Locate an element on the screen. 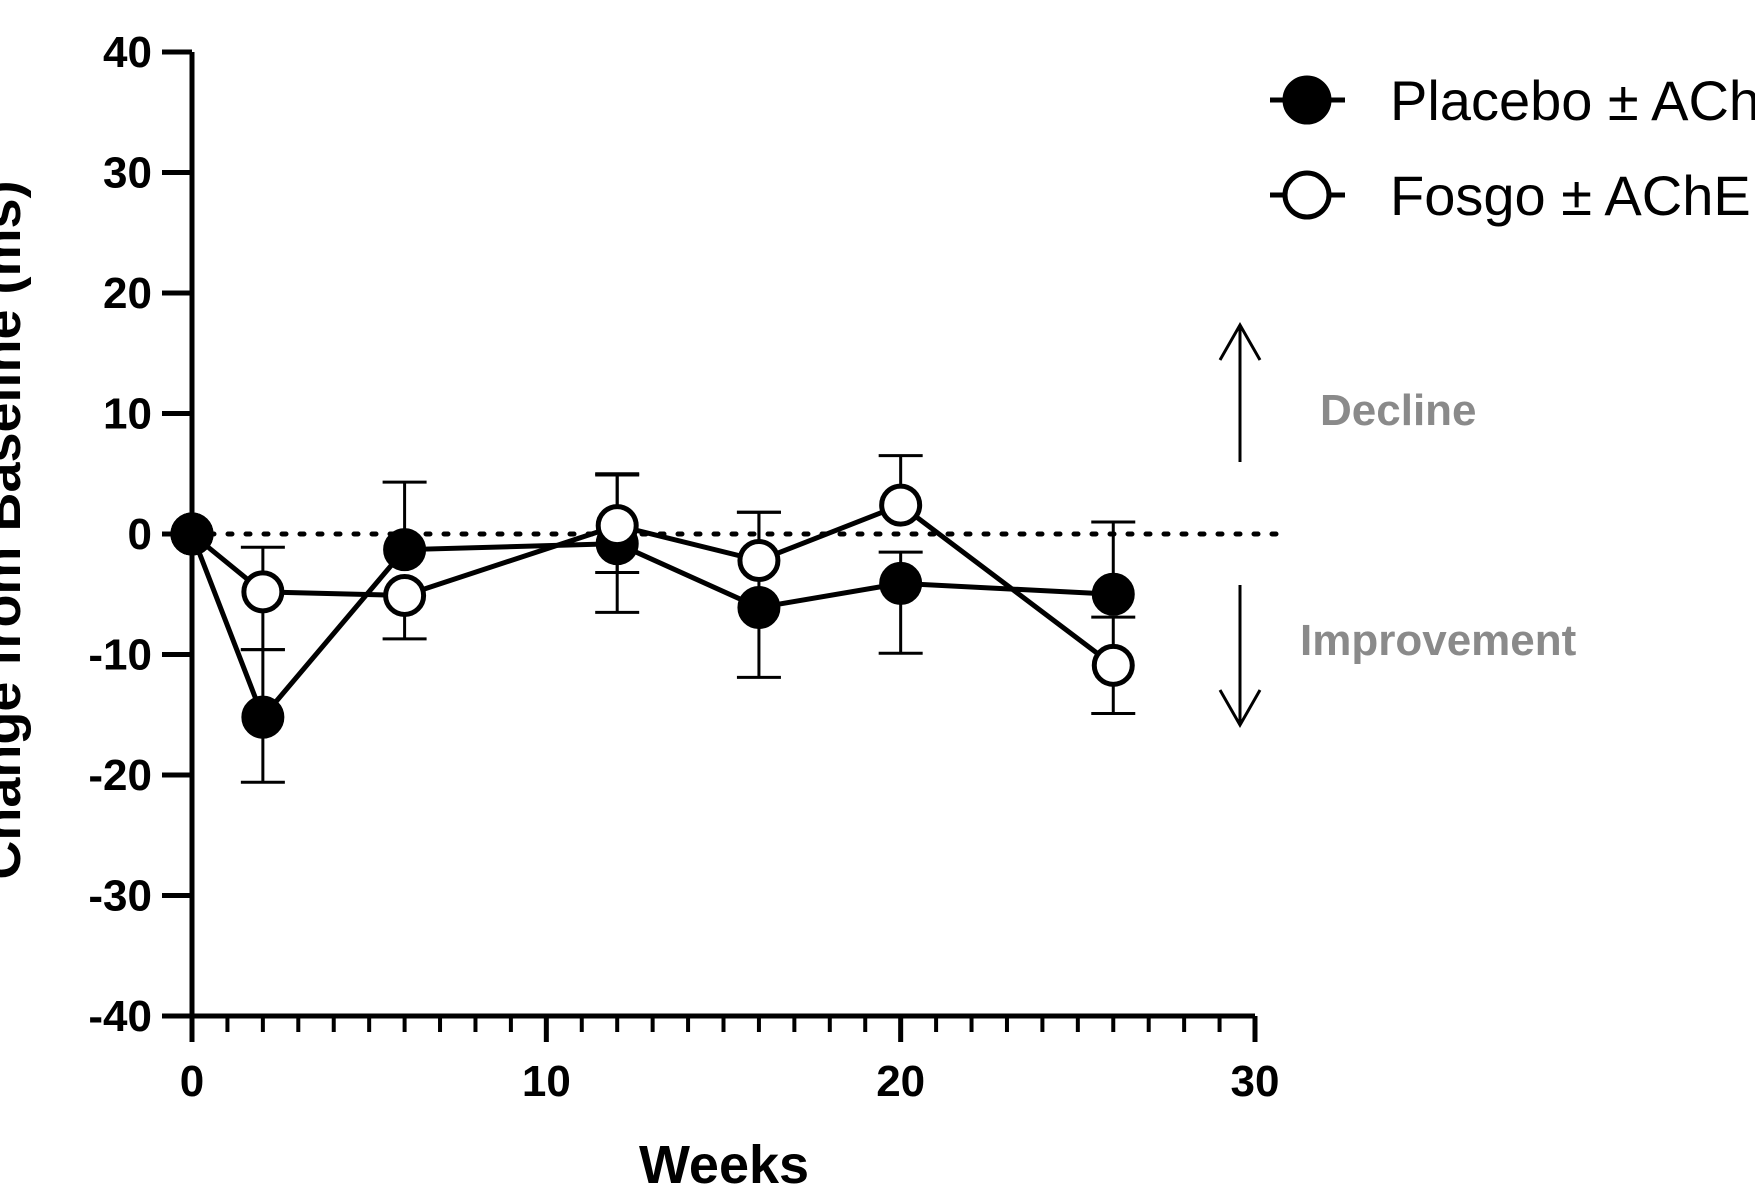  x-tick-label: 0 is located at coordinates (192, 1081).